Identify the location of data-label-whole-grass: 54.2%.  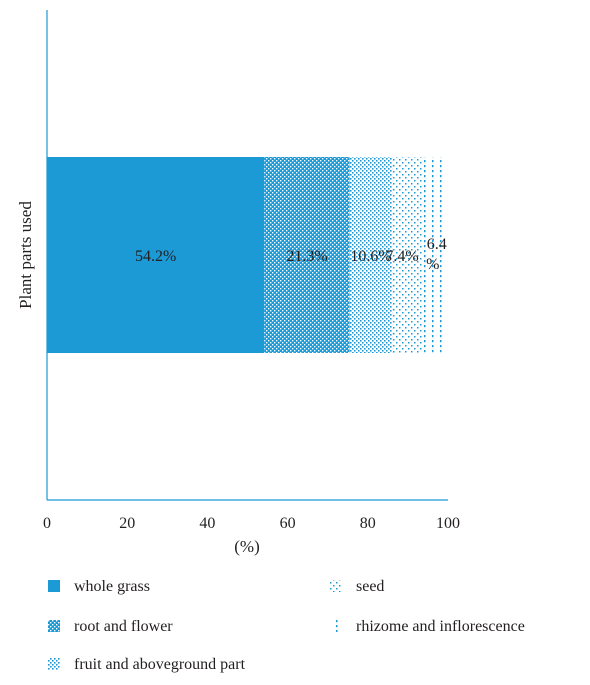
(155, 256).